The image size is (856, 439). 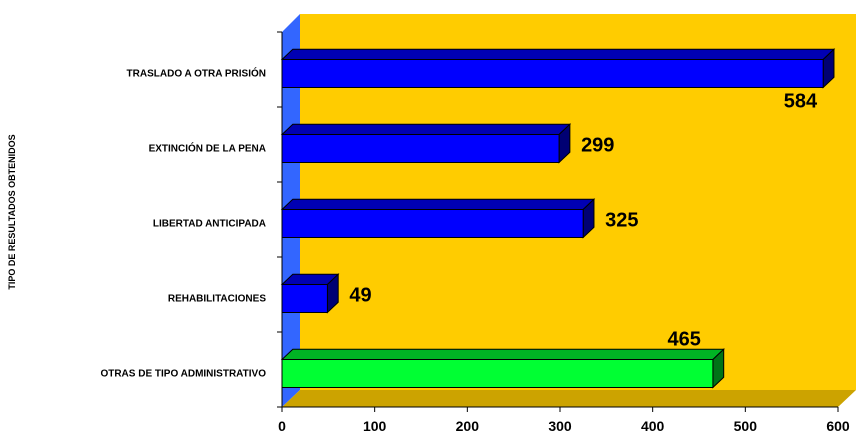 I want to click on category-label: REHABILITACIONES, so click(x=217, y=299).